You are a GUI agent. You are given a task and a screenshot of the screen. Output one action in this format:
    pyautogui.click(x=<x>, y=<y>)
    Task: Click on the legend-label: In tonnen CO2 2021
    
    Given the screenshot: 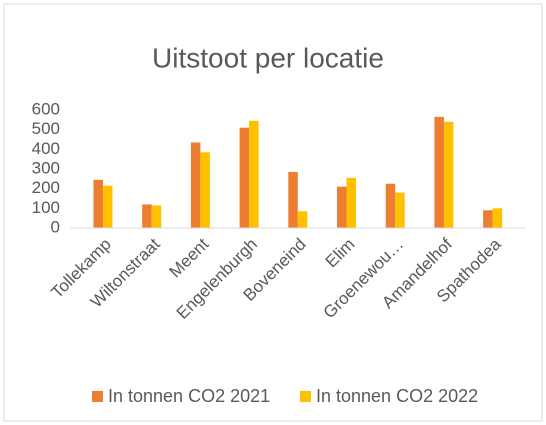 What is the action you would take?
    pyautogui.click(x=189, y=396)
    